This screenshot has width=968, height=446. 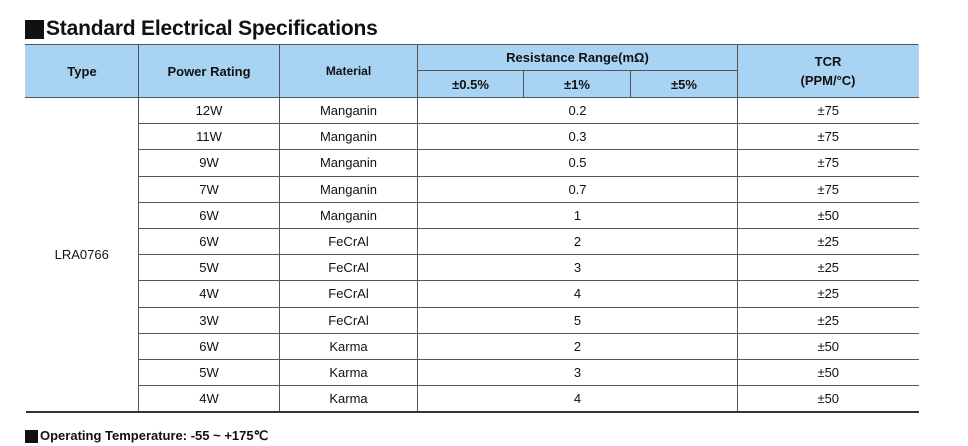 What do you see at coordinates (828, 61) in the screenshot?
I see `header-tcr-line1: TCR` at bounding box center [828, 61].